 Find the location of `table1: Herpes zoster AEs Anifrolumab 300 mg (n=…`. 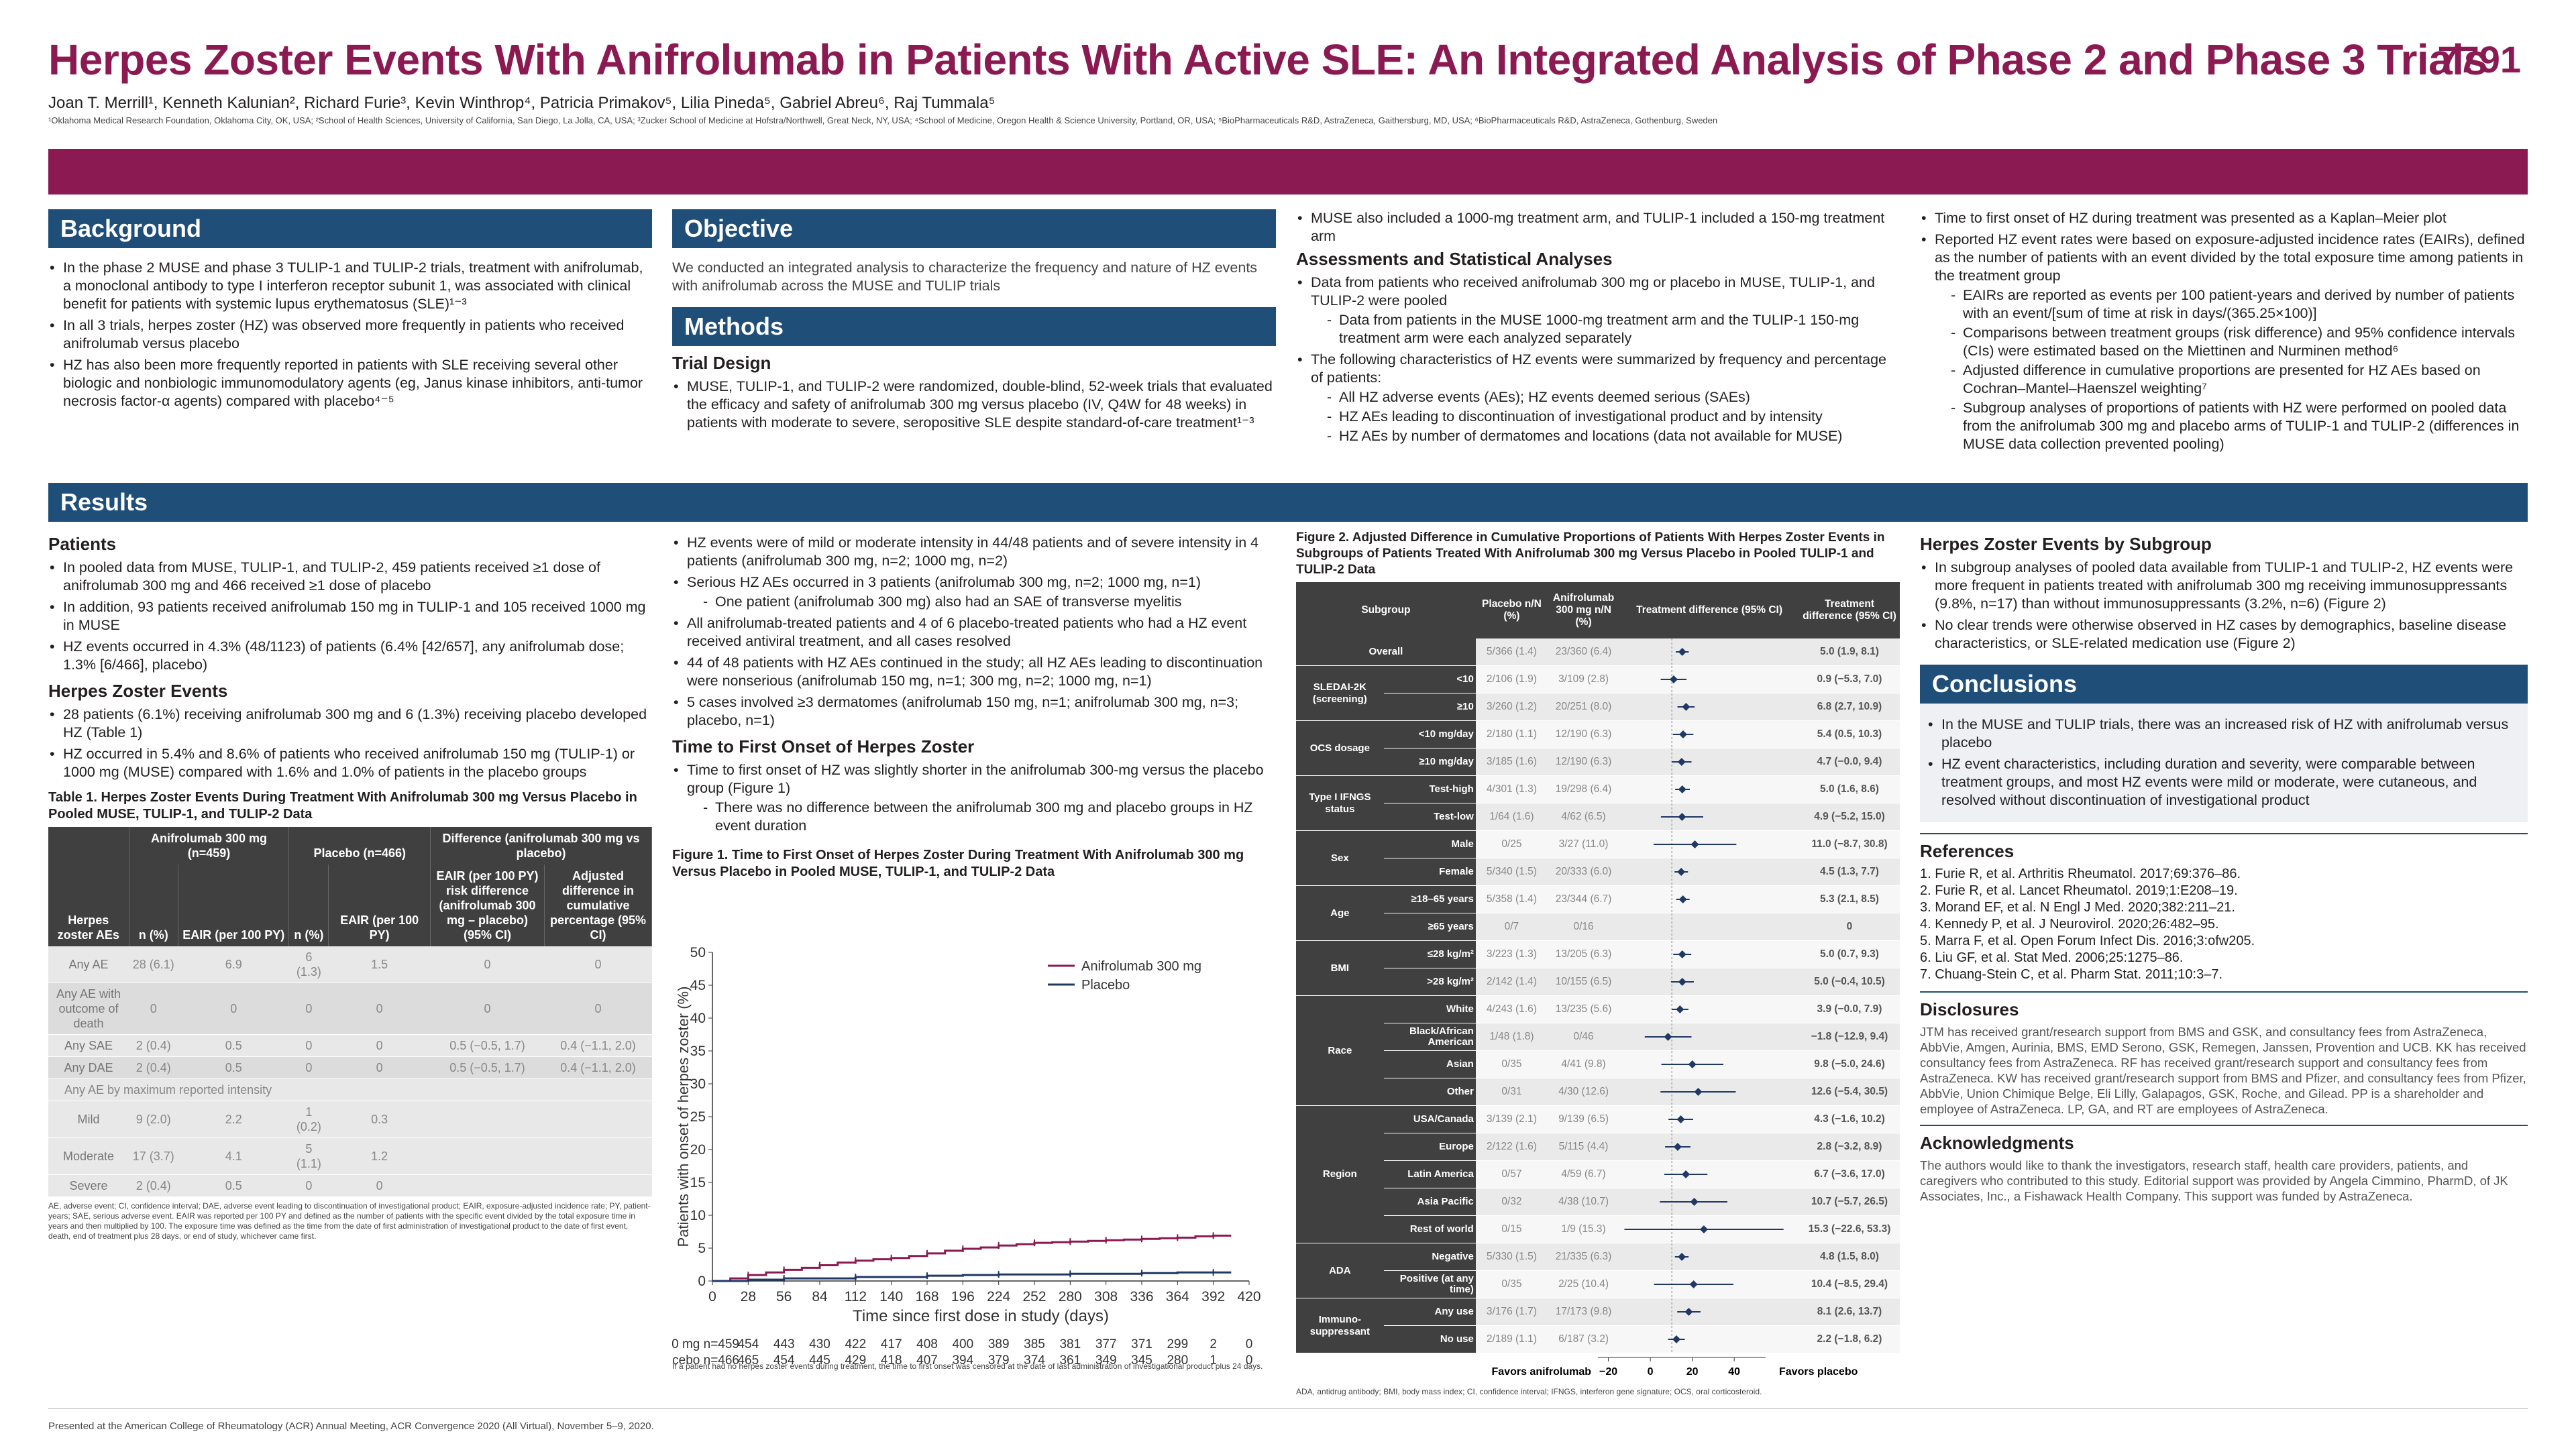

table1: Herpes zoster AEs Anifrolumab 300 mg (n=… is located at coordinates (350, 1012).